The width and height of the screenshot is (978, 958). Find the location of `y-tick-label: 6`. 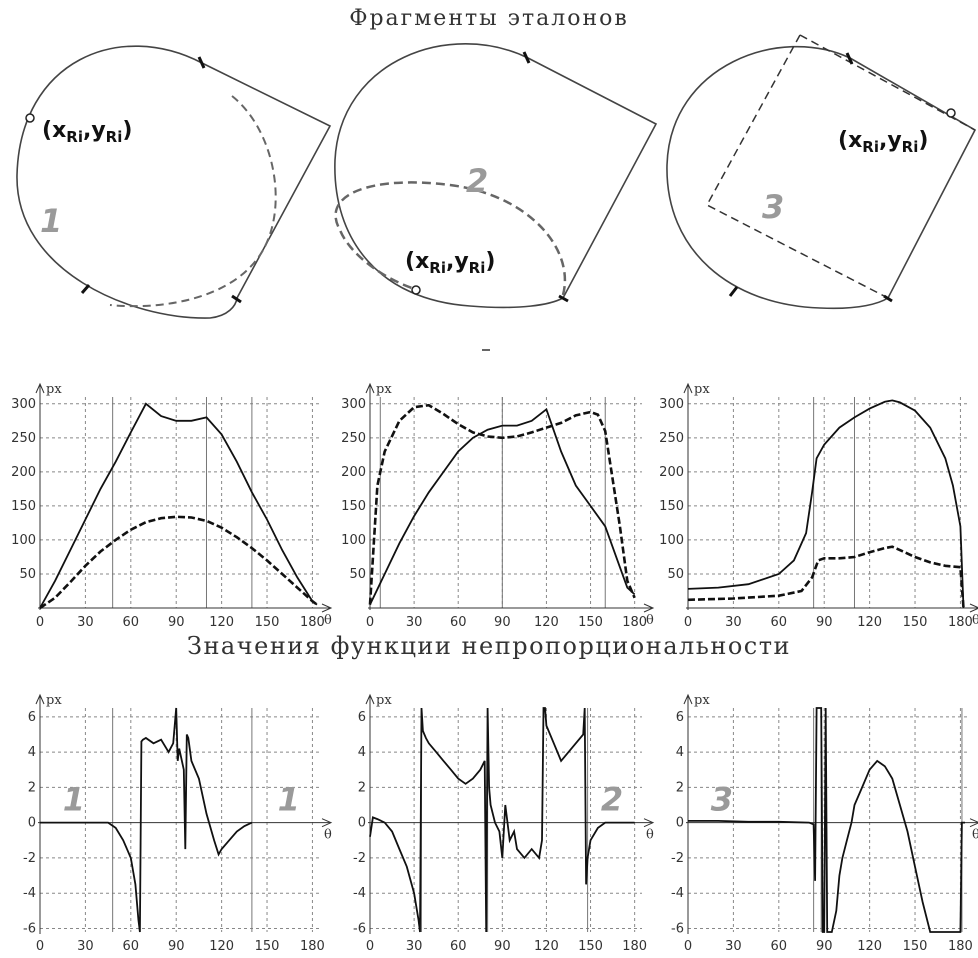

y-tick-label: 6 is located at coordinates (680, 717).